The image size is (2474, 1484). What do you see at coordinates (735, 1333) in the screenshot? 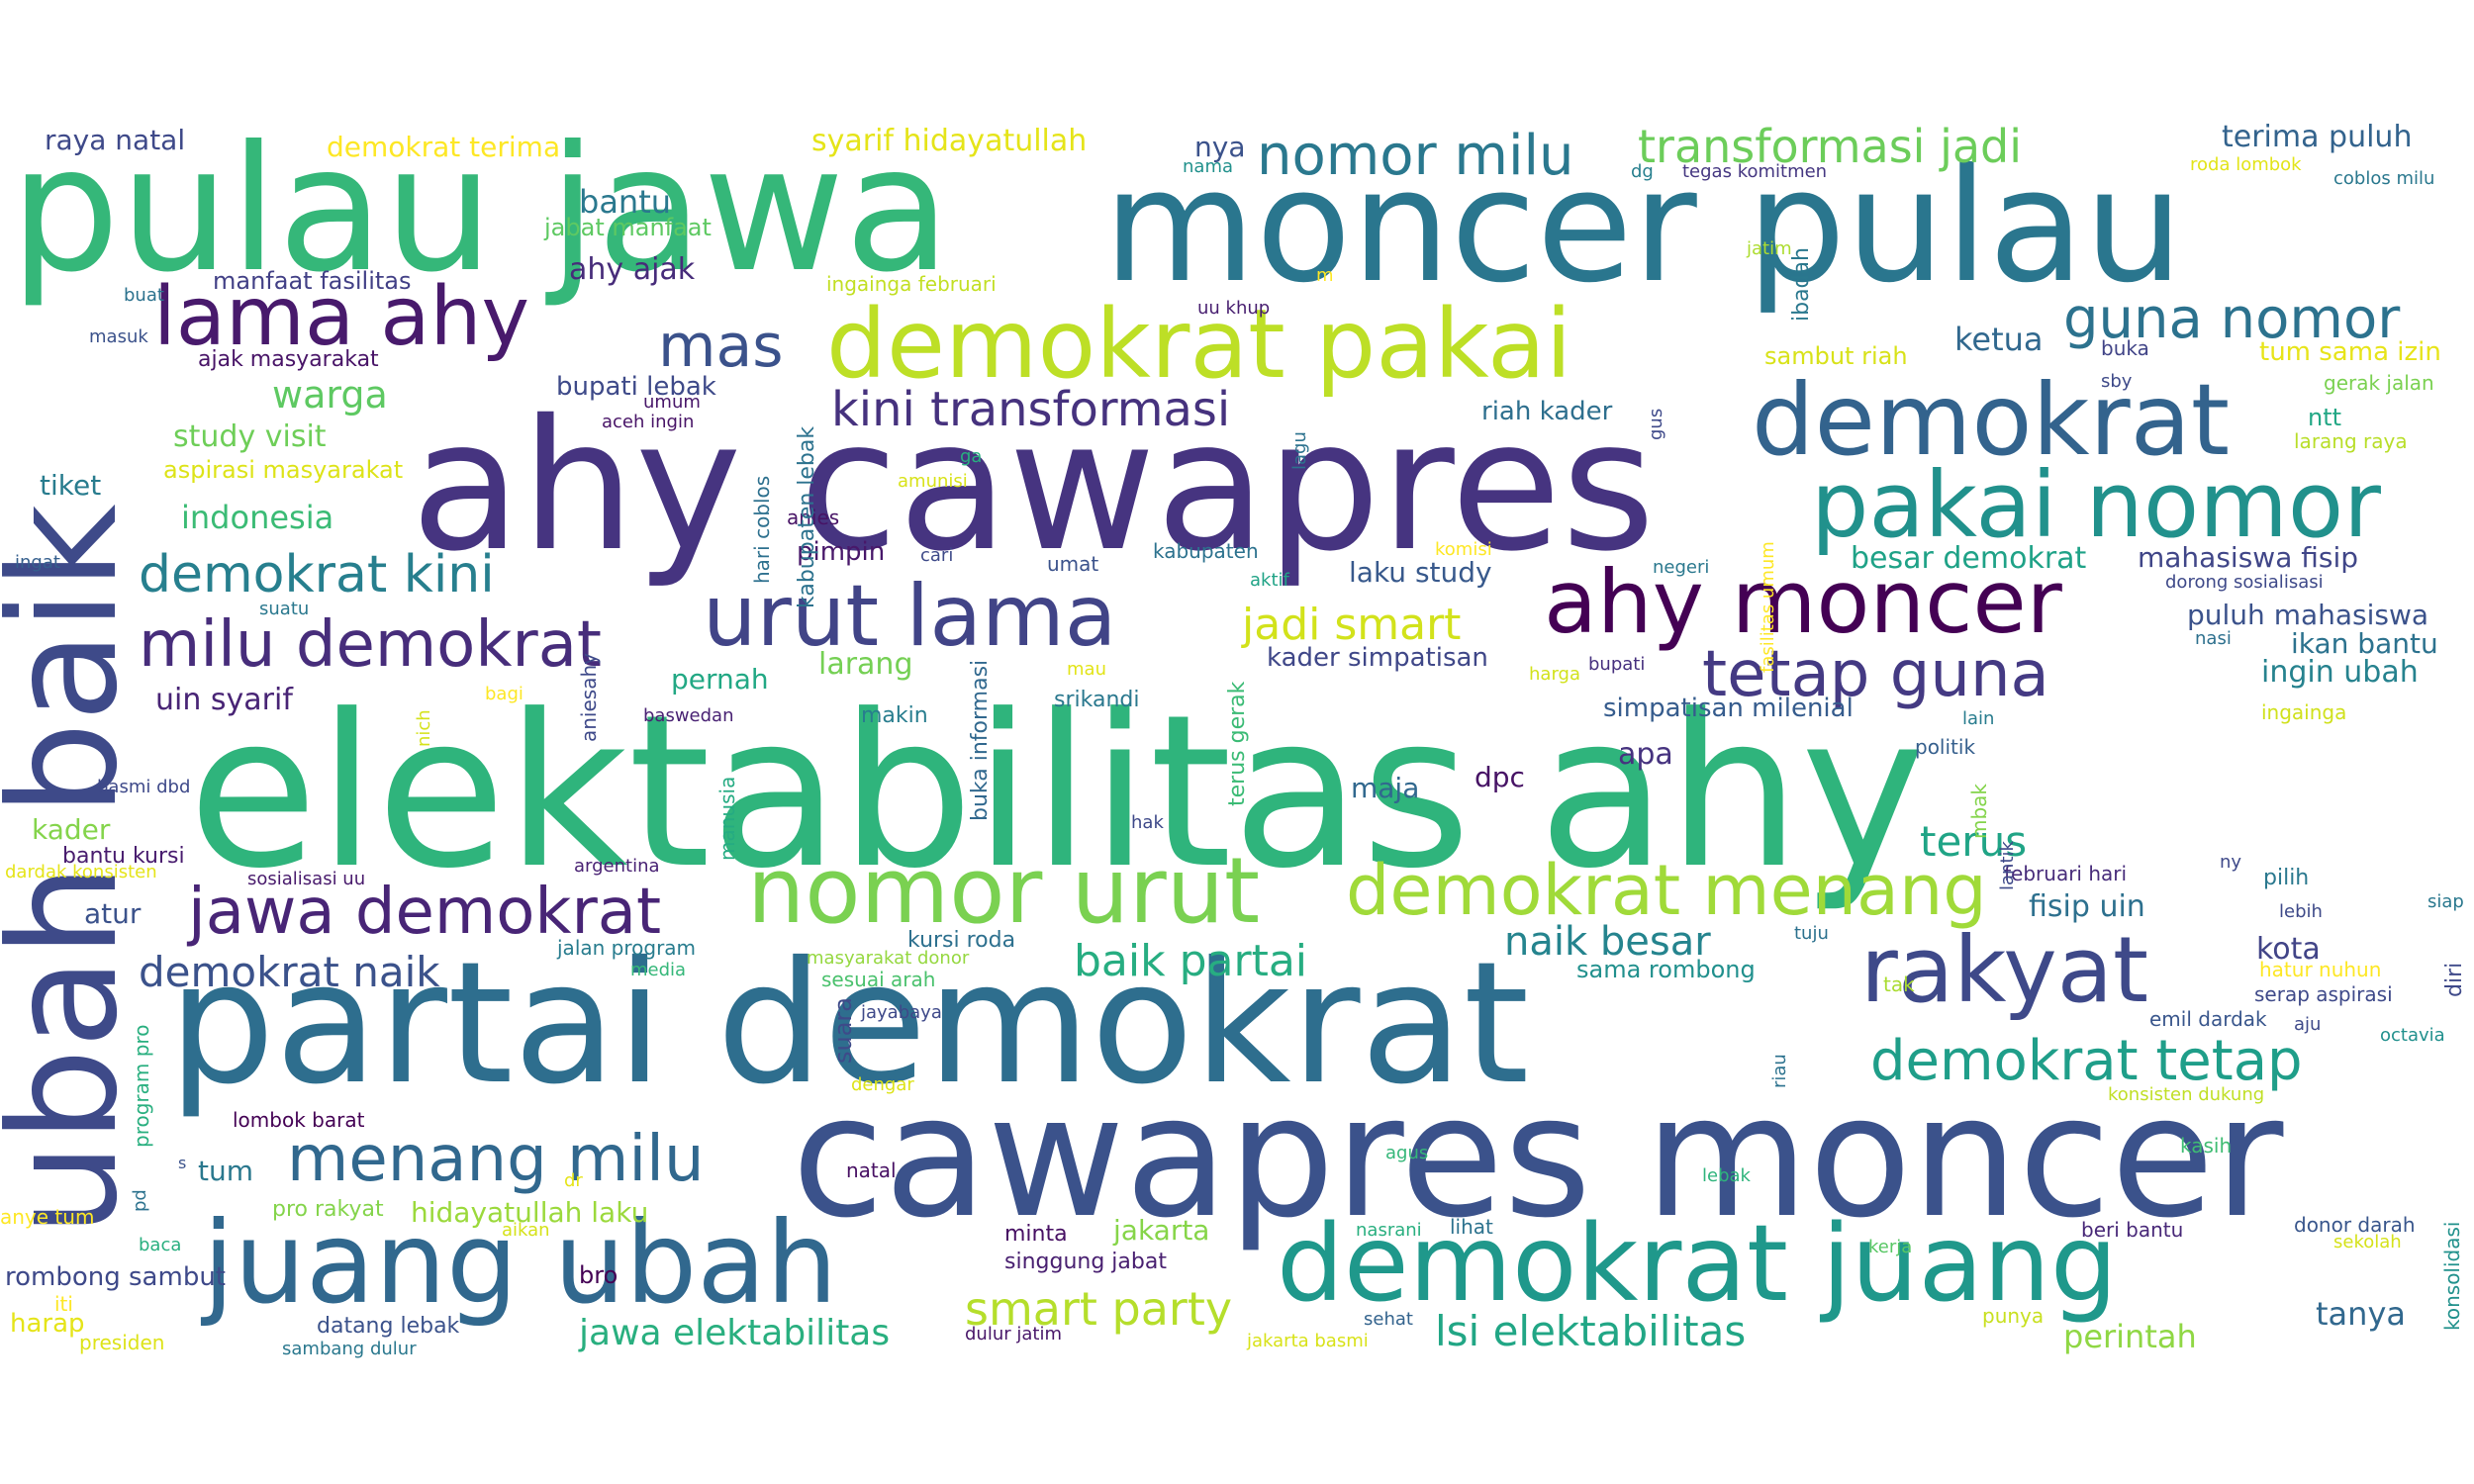
I see `word: jawa elektabilitas` at bounding box center [735, 1333].